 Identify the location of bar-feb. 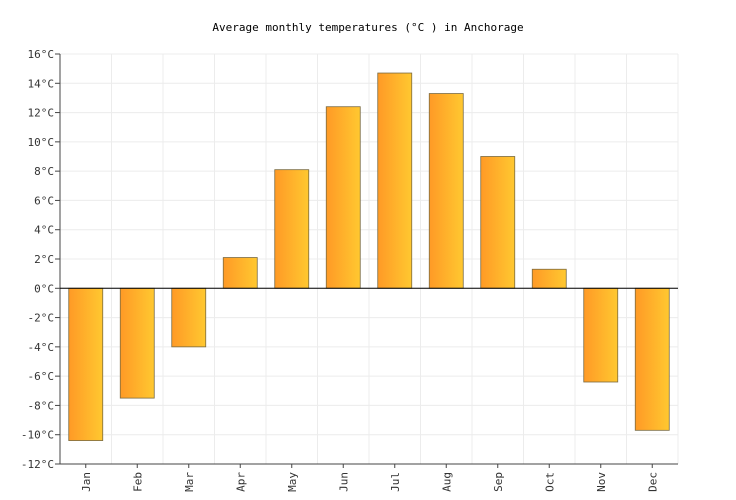
(137, 343).